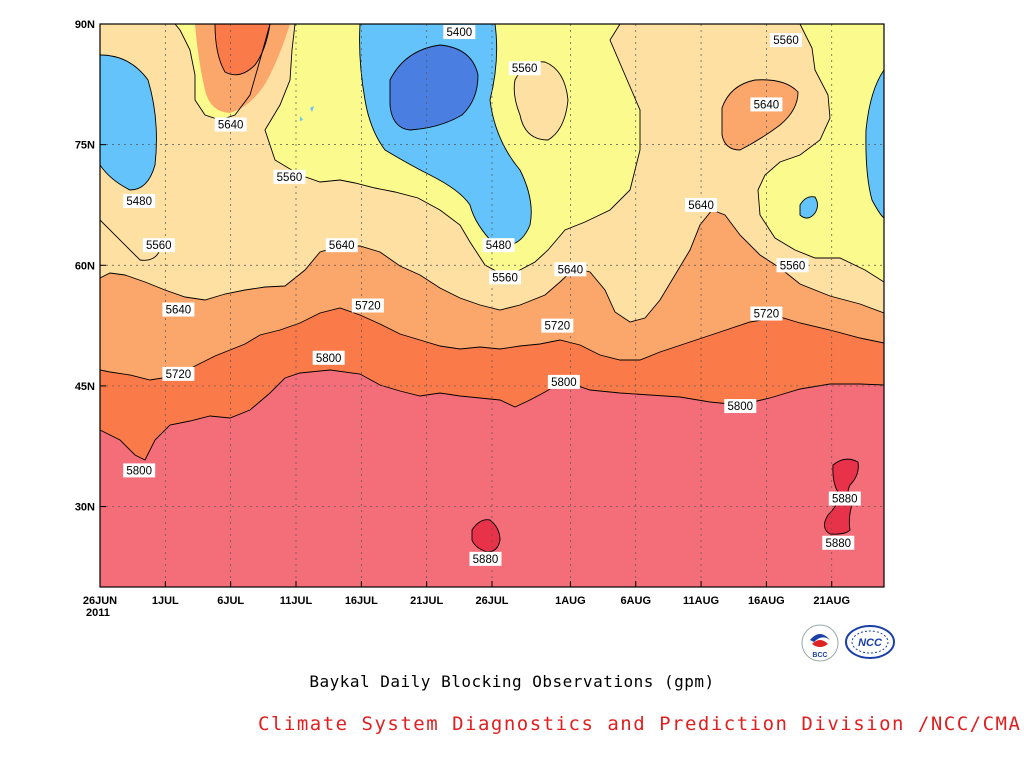  I want to click on bcc-logo: BCC, so click(820, 643).